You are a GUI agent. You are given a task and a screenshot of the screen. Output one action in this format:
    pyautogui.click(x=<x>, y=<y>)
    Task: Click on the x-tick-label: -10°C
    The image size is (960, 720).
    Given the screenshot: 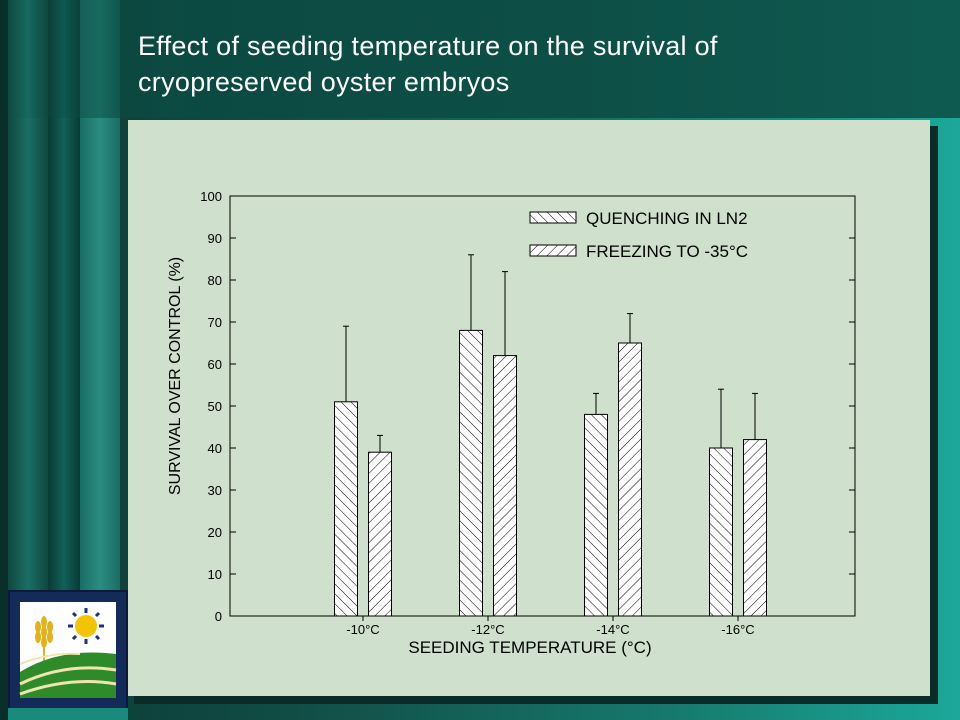 What is the action you would take?
    pyautogui.click(x=362, y=629)
    